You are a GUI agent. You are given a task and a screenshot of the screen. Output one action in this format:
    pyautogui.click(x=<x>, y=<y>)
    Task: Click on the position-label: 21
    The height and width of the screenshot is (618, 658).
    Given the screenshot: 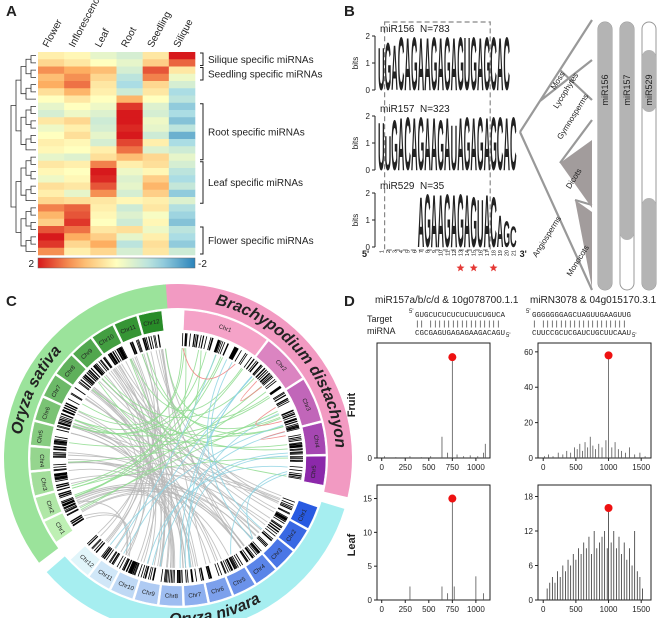 What is the action you would take?
    pyautogui.click(x=514, y=253)
    